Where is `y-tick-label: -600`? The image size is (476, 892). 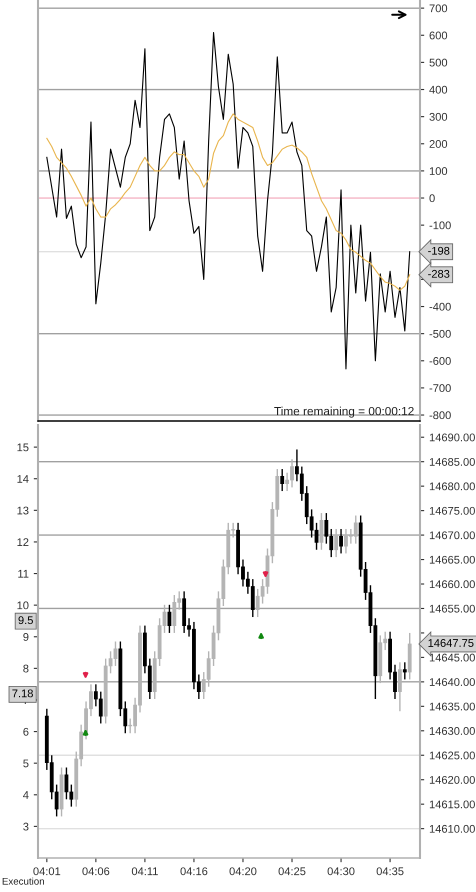
y-tick-label: -600 is located at coordinates (440, 361).